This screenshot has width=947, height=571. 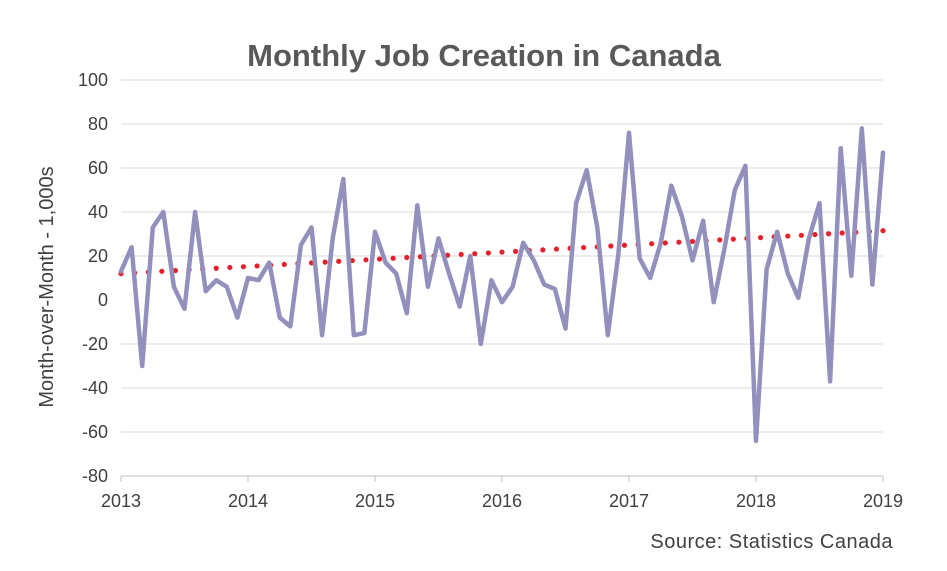 I want to click on x-tick-label: 2016, so click(x=502, y=501).